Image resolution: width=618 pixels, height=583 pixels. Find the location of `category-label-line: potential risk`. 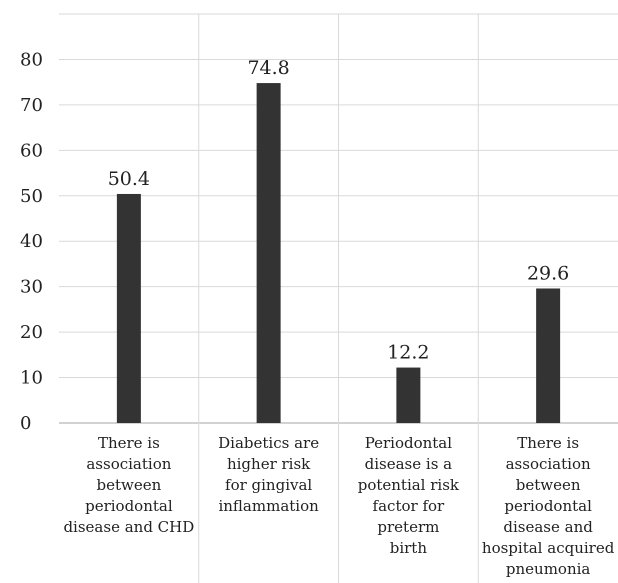

category-label-line: potential risk is located at coordinates (408, 485).